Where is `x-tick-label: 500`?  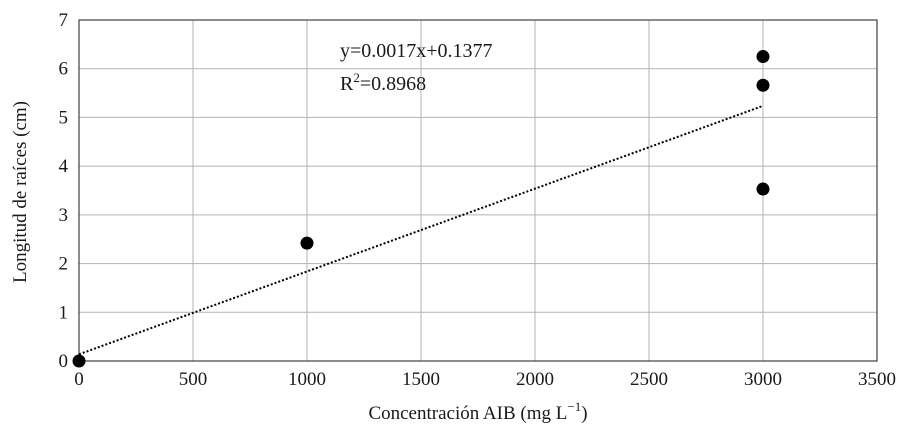
x-tick-label: 500 is located at coordinates (193, 379).